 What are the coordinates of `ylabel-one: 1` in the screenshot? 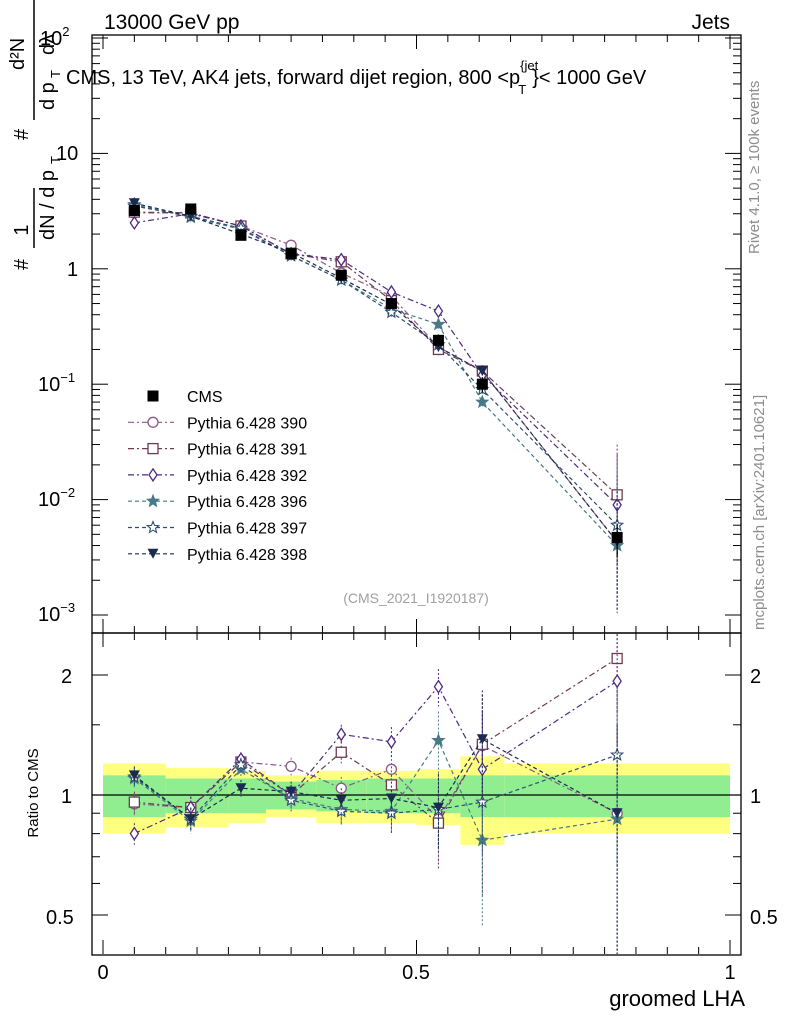 It's located at (22, 229).